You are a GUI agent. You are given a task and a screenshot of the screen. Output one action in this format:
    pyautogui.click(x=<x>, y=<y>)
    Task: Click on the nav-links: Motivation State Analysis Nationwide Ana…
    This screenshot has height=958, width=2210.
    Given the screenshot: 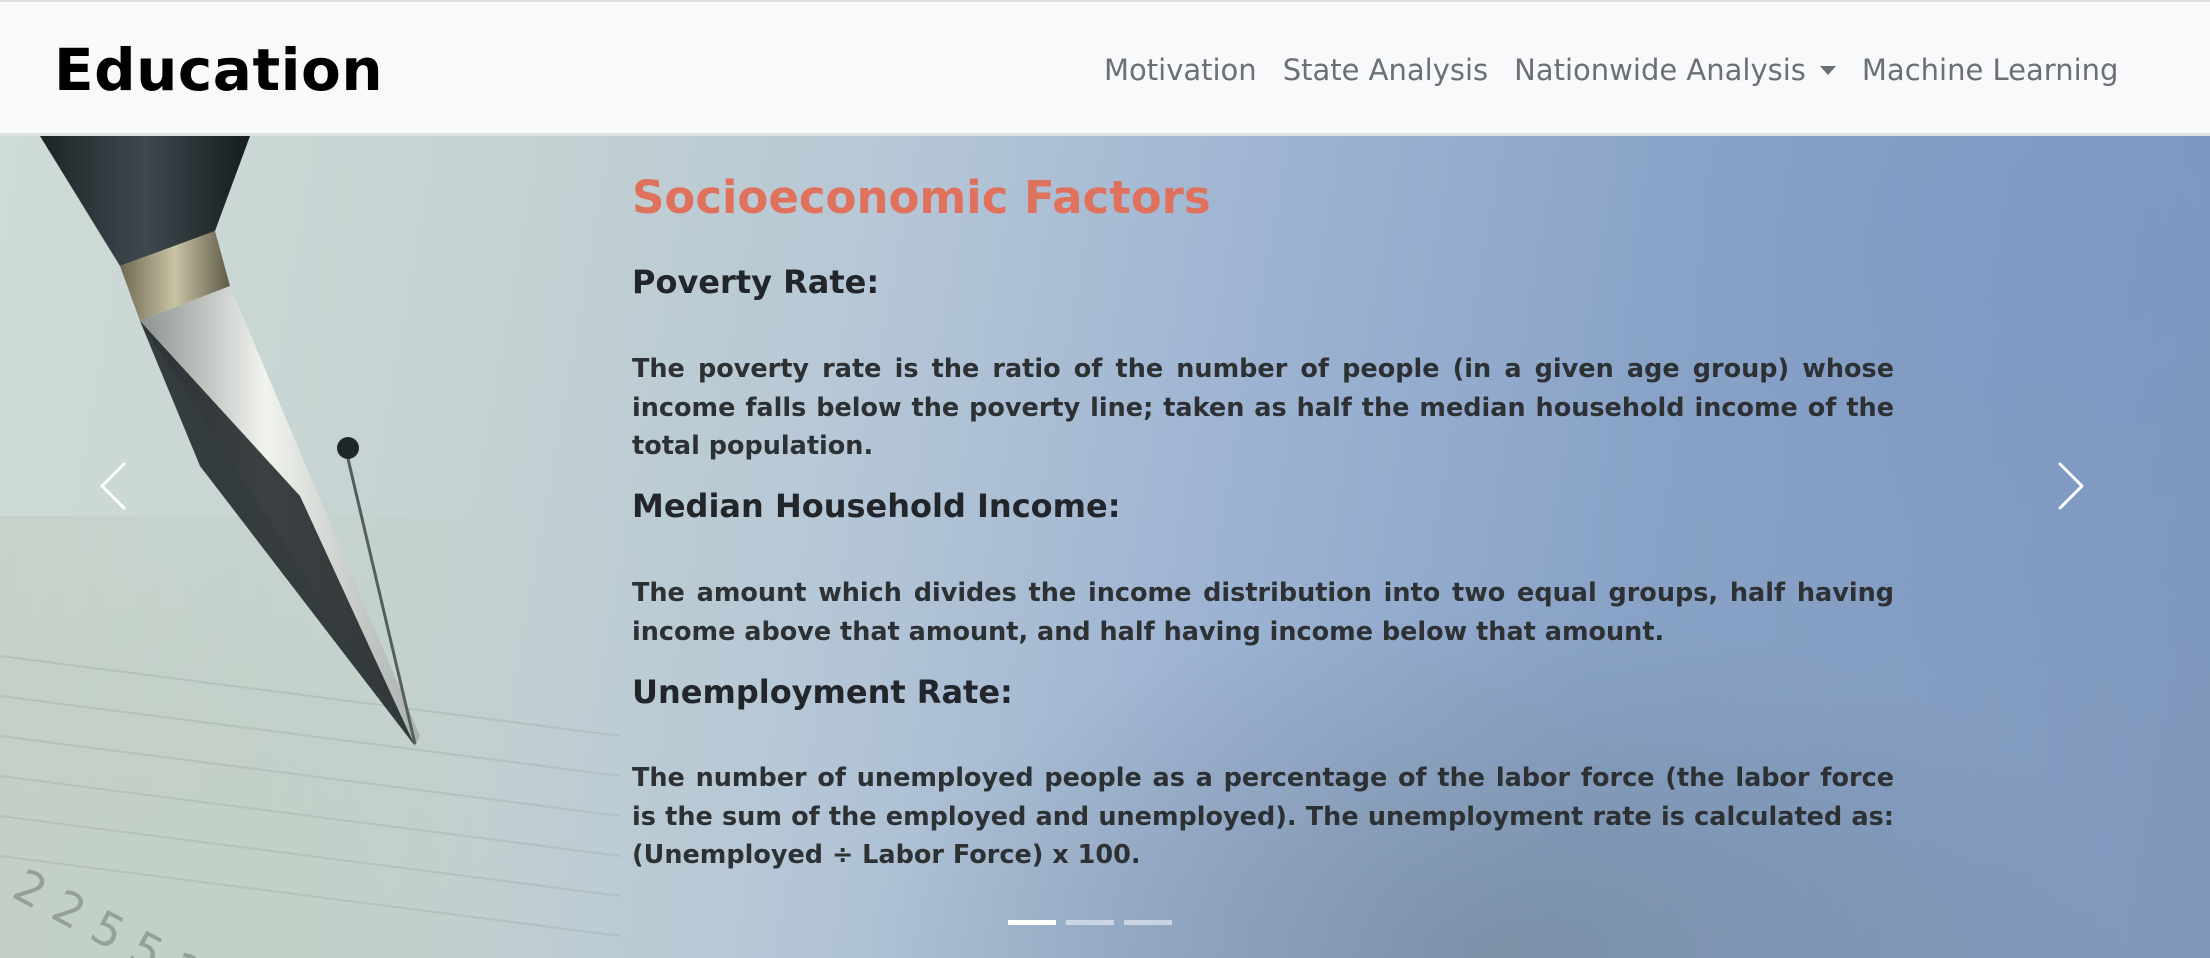 What is the action you would take?
    pyautogui.click(x=1611, y=70)
    